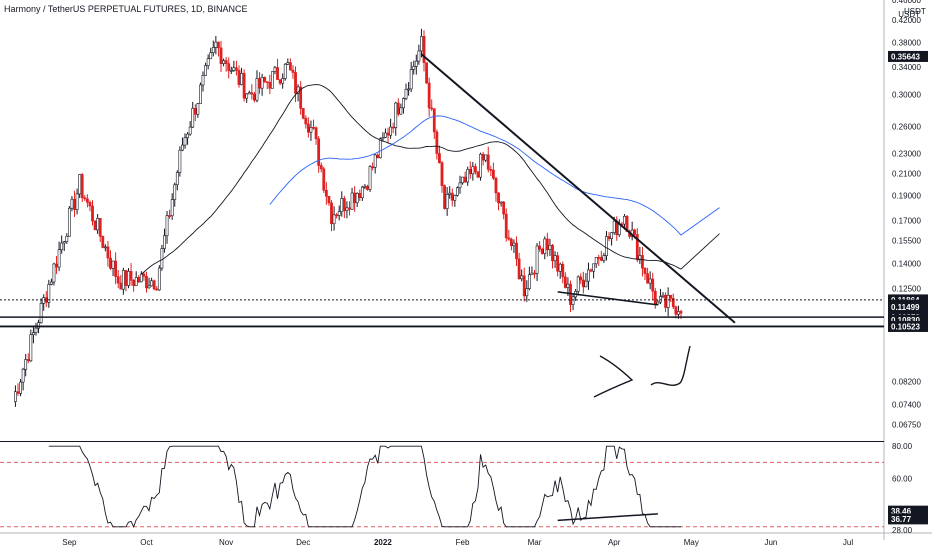 This screenshot has width=932, height=555. Describe the element at coordinates (902, 478) in the screenshot. I see `rsi-tick-label: 60.00` at that location.